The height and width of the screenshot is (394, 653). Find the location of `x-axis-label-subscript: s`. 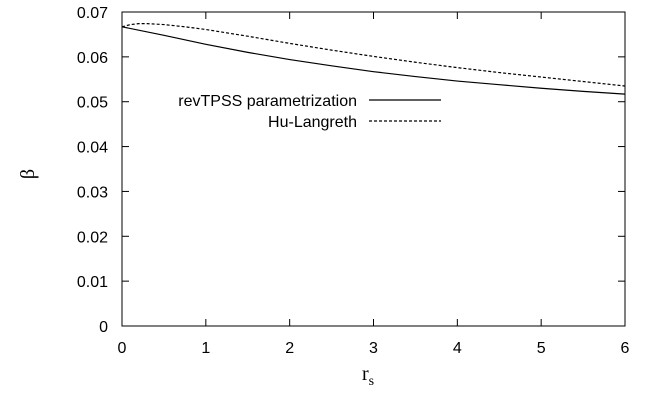

x-axis-label-subscript: s is located at coordinates (371, 381).